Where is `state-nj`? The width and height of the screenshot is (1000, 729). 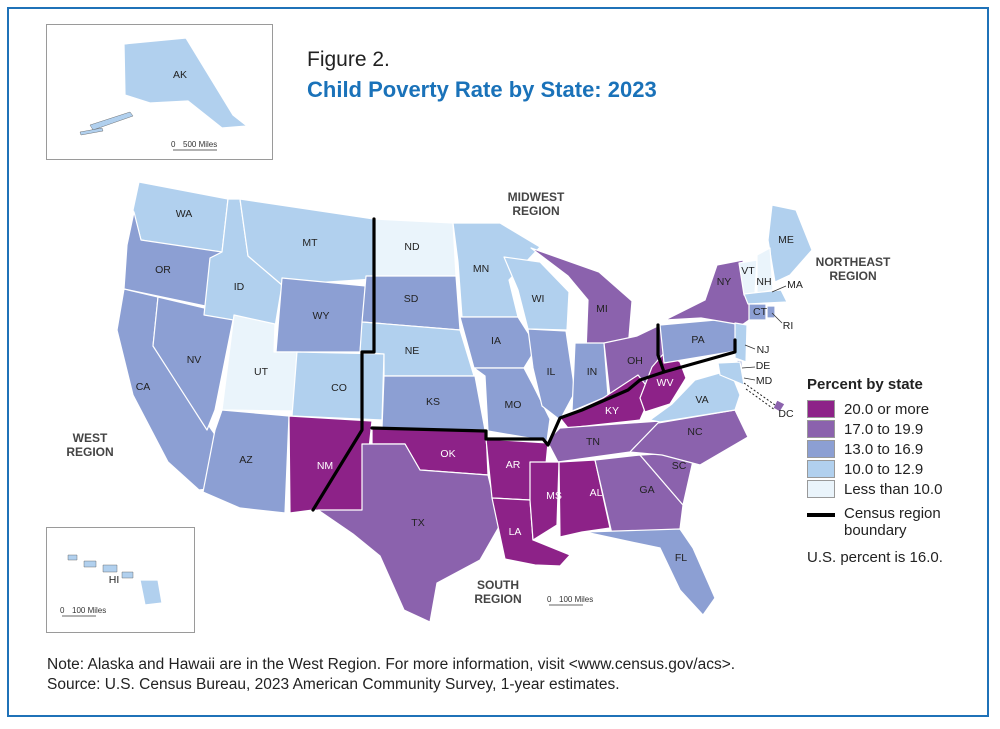 state-nj is located at coordinates (741, 342).